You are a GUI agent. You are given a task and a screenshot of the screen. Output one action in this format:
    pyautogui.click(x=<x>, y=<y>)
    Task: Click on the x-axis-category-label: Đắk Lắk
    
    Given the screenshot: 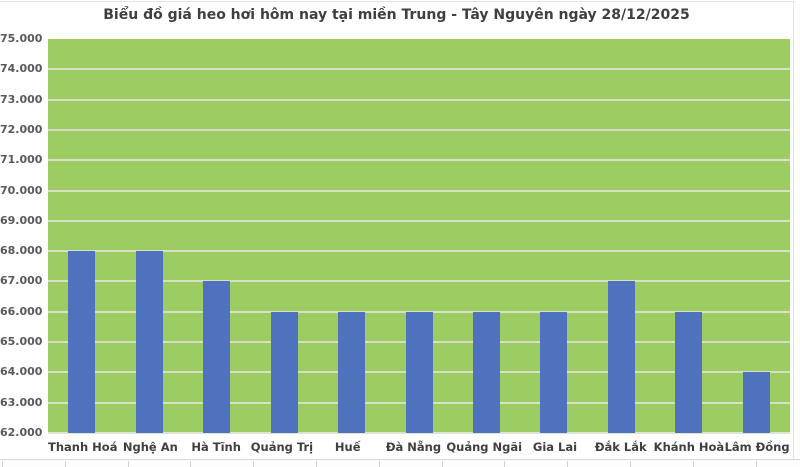 What is the action you would take?
    pyautogui.click(x=620, y=447)
    